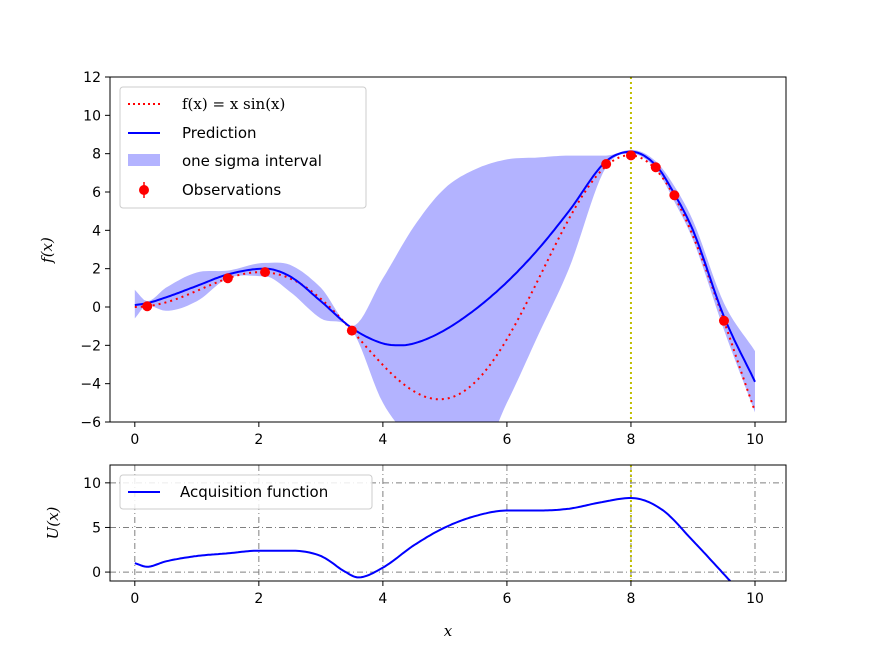  Describe the element at coordinates (219, 133) in the screenshot. I see `legend-prediction-label: Prediction` at that location.